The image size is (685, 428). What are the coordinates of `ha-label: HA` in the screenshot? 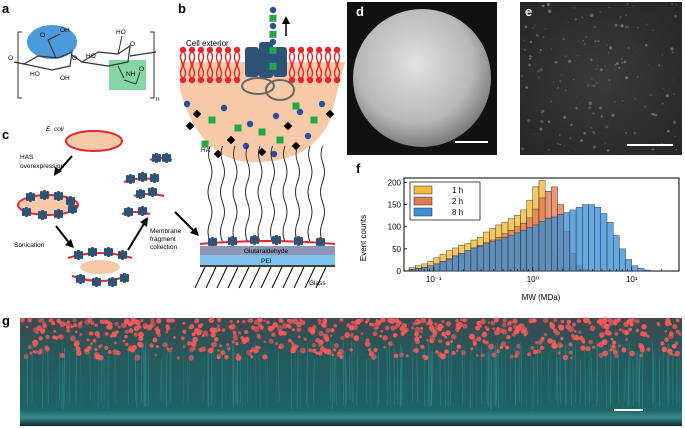 It's located at (206, 150).